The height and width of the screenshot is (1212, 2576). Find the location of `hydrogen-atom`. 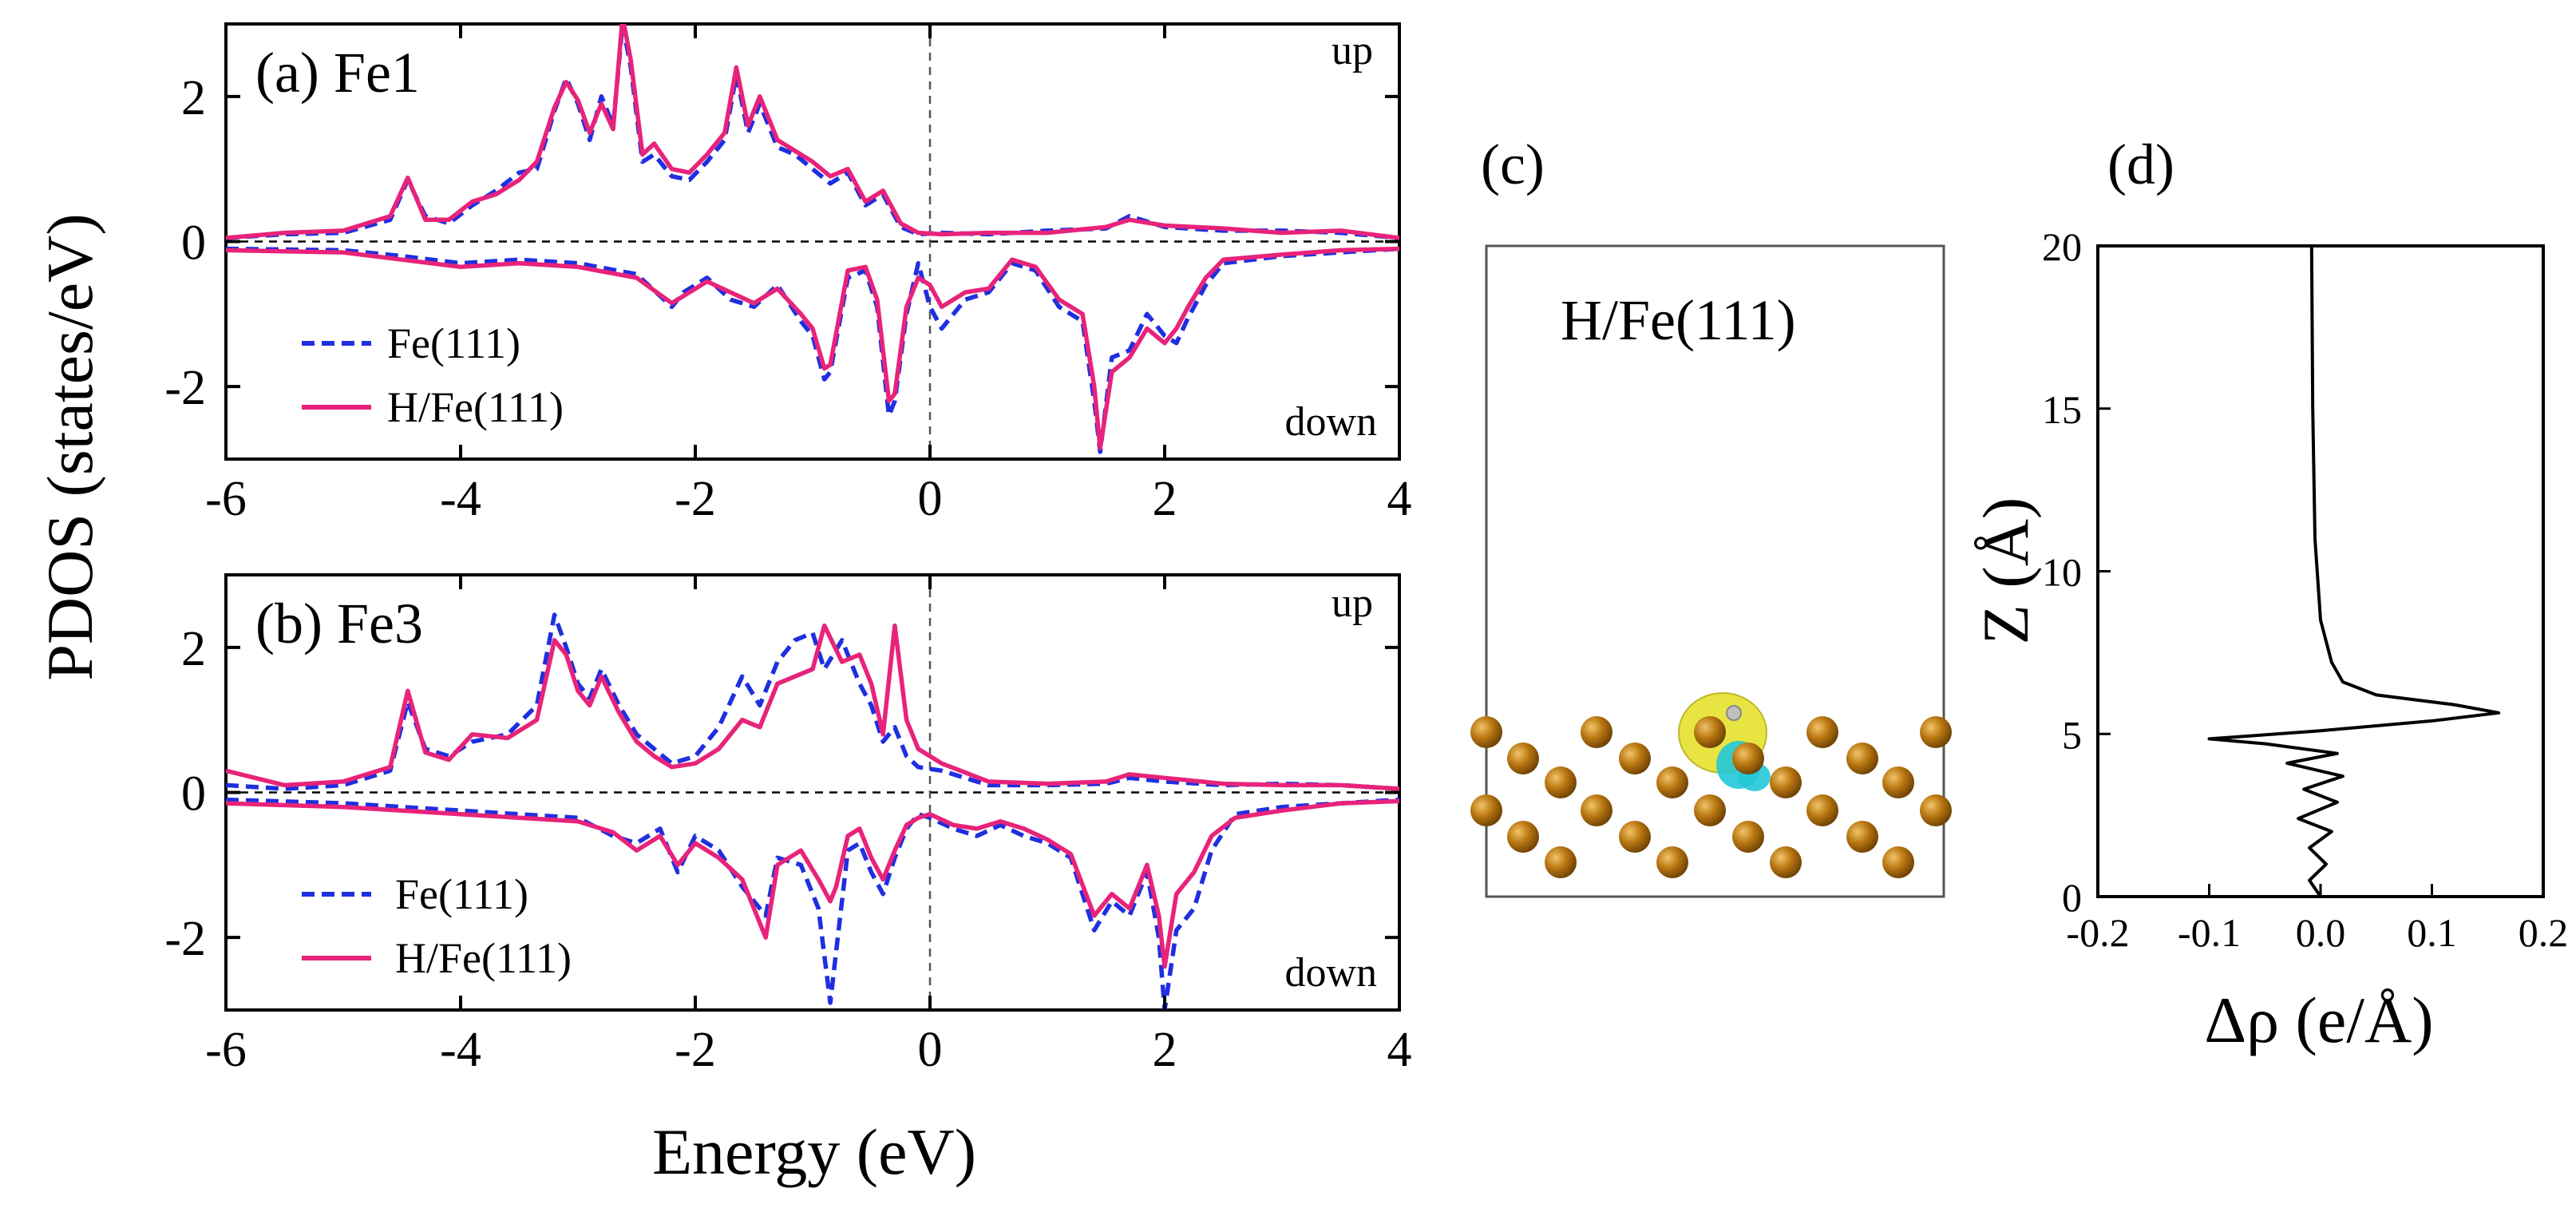

hydrogen-atom is located at coordinates (1734, 713).